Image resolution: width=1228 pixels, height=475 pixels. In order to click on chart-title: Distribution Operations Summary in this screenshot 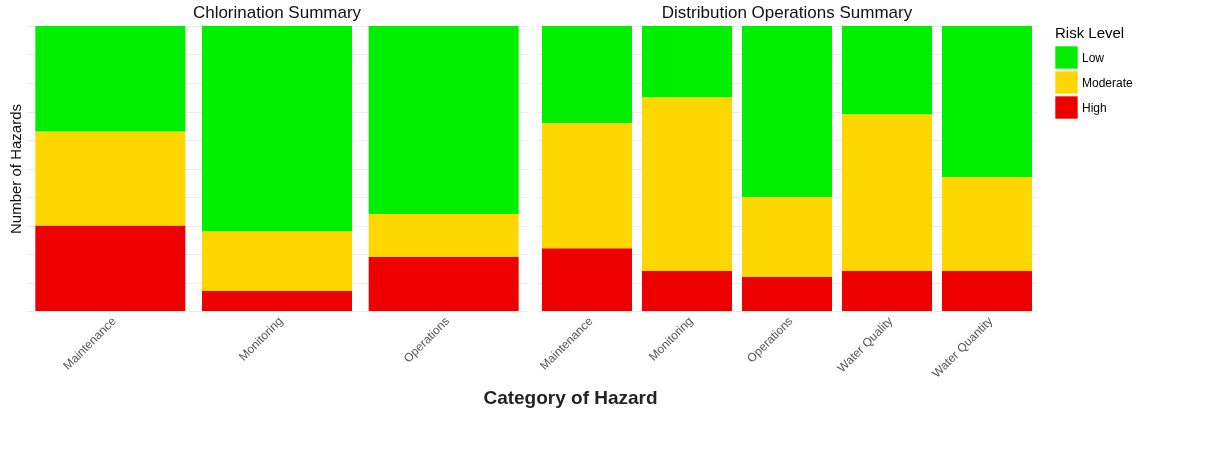, I will do `click(787, 12)`.